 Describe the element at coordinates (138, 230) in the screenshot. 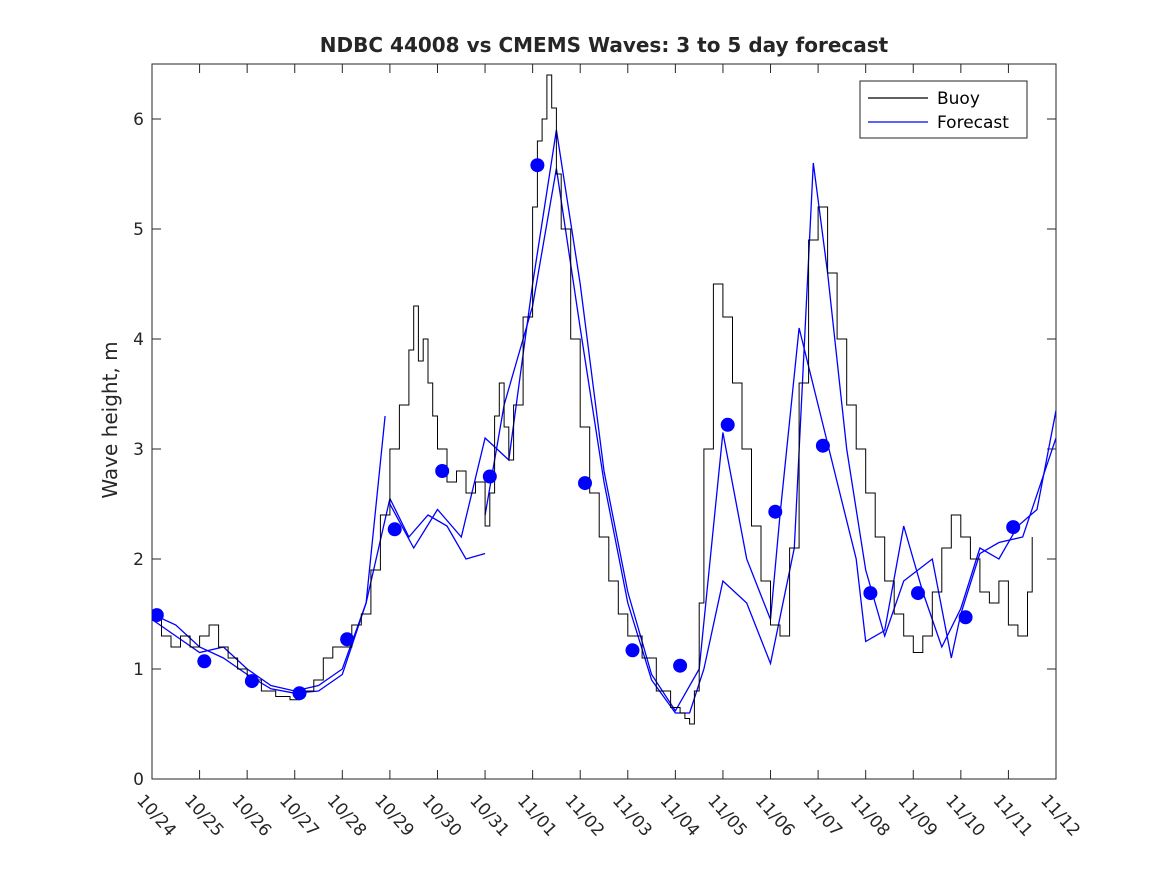

I see `y-tick-label: 5` at that location.